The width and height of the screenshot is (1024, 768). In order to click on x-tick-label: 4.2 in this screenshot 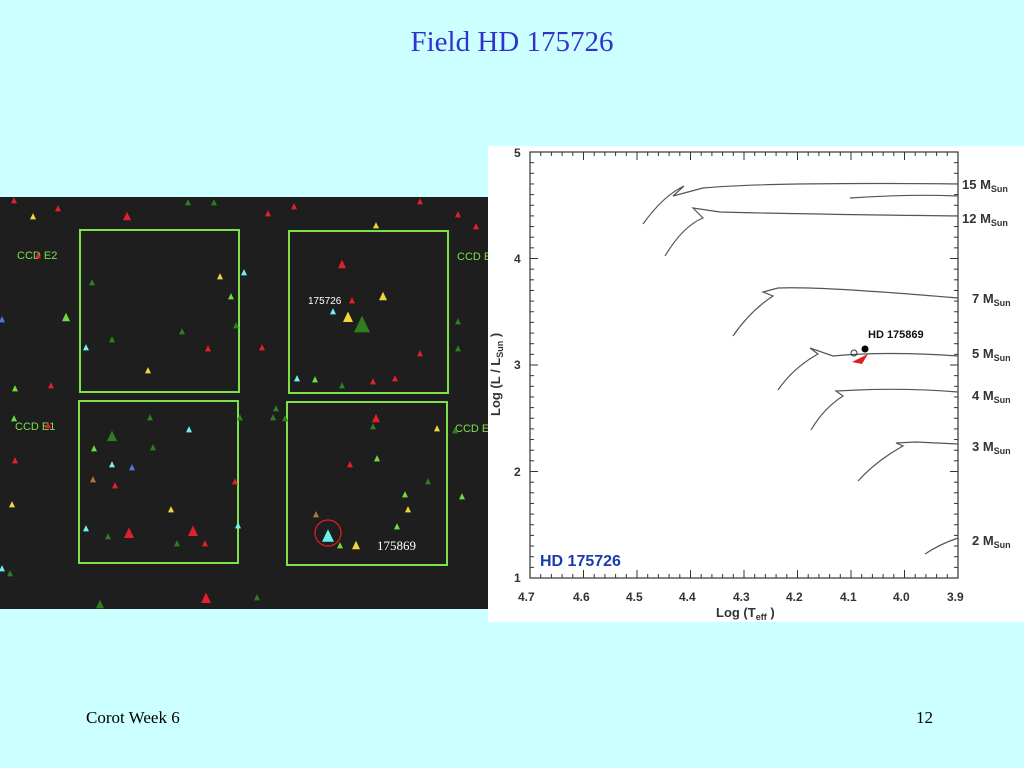, I will do `click(794, 597)`.